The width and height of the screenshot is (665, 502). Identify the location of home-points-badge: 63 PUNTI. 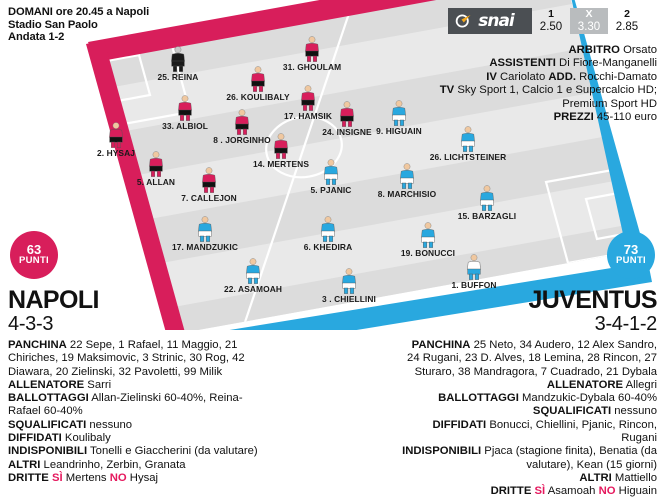
(34, 255).